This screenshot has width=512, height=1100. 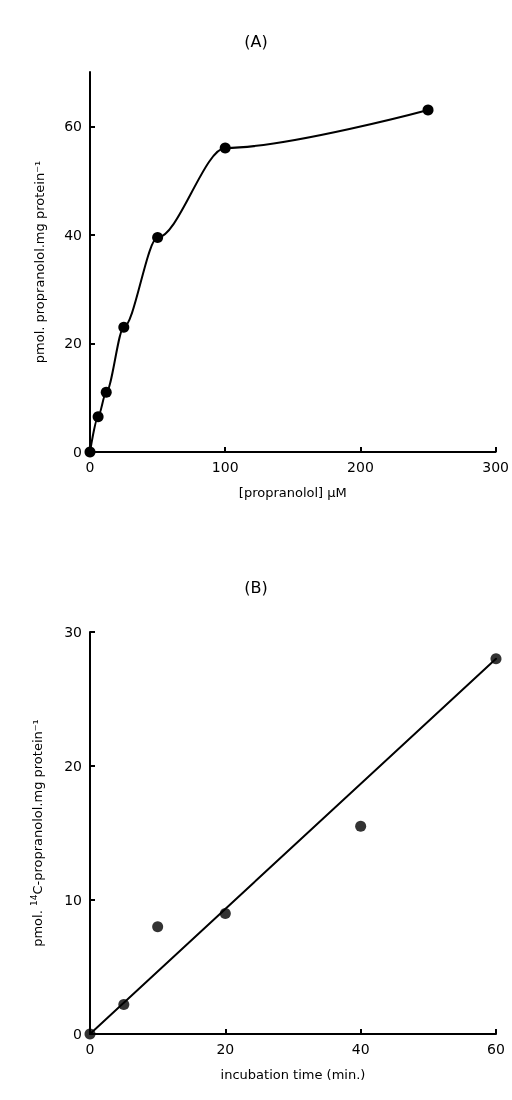 I want to click on y-tick-label: 10, so click(x=73, y=900).